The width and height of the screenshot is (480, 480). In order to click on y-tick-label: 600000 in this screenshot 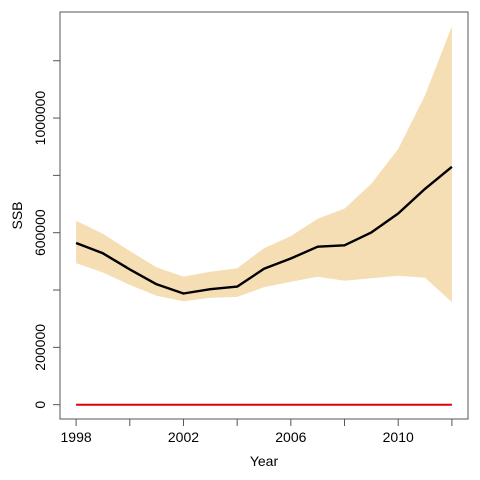, I will do `click(40, 232)`.